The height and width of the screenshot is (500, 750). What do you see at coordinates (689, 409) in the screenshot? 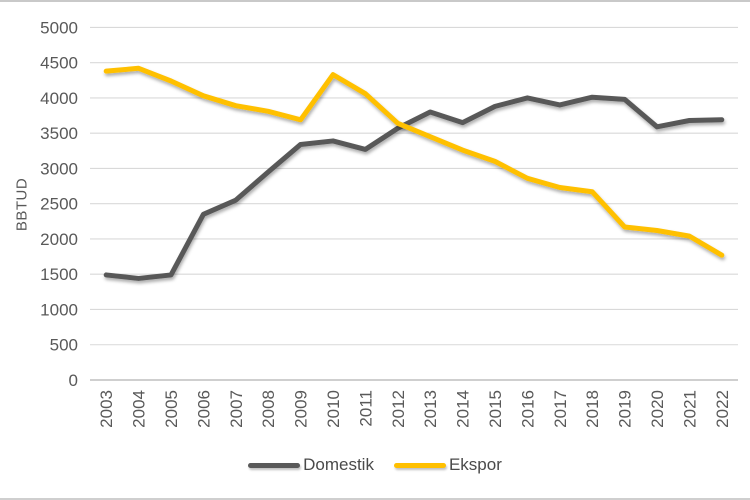
I see `svg-text: 2021` at bounding box center [689, 409].